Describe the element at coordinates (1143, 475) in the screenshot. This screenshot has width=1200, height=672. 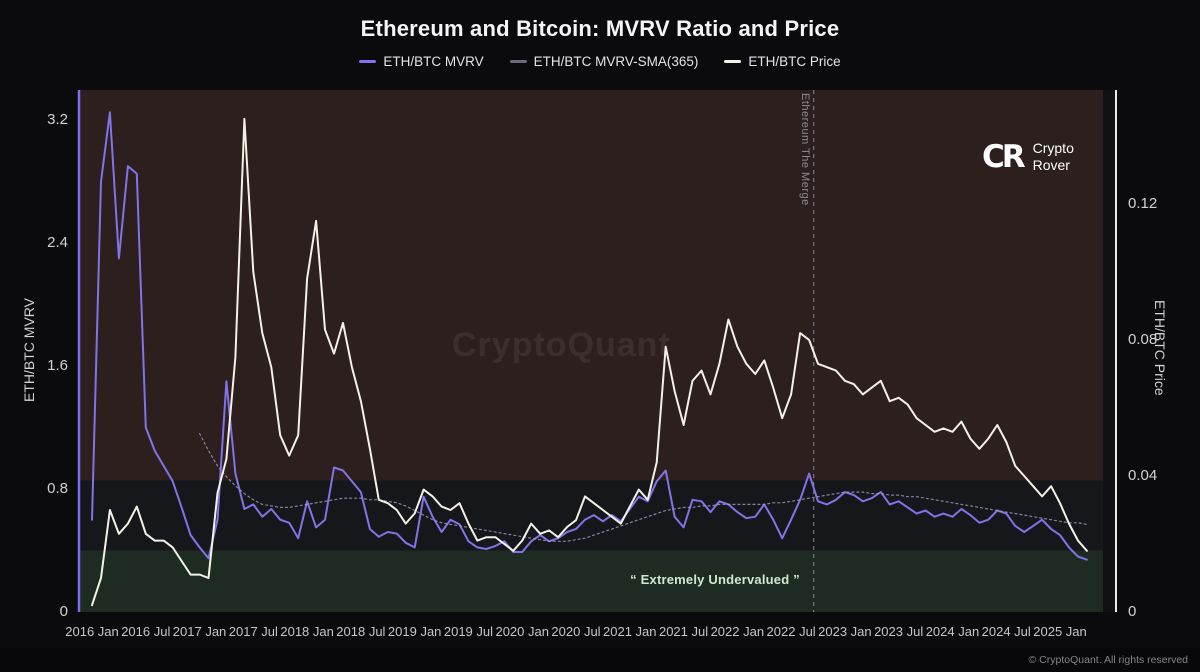
I see `right-axis-tick-label: 0.04` at that location.